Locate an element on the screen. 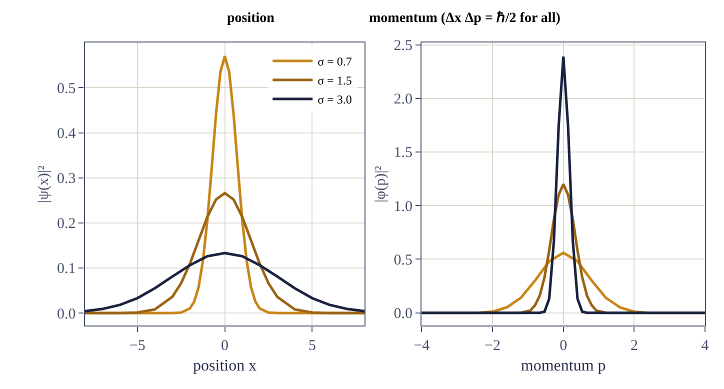 The height and width of the screenshot is (389, 724). y-tick-label: 1.0 is located at coordinates (403, 206).